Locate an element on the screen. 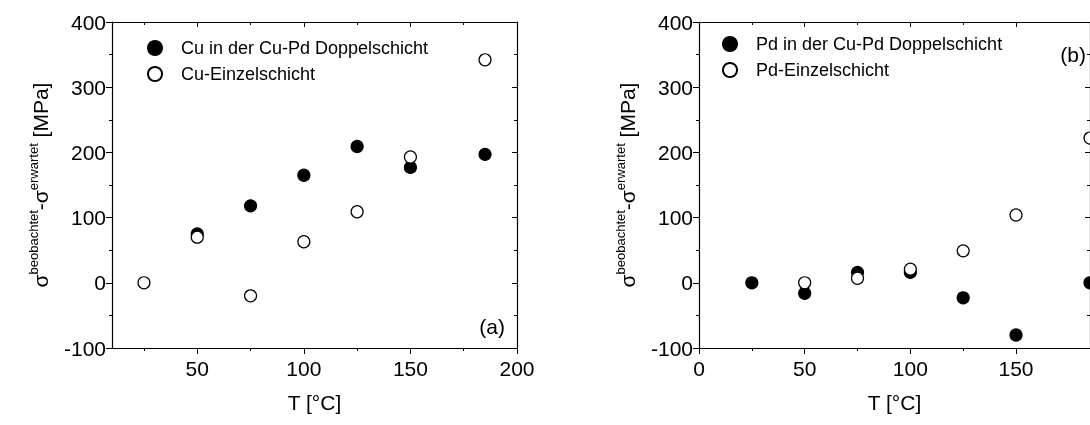  legend-label: Cu-Einzelschicht is located at coordinates (248, 74).